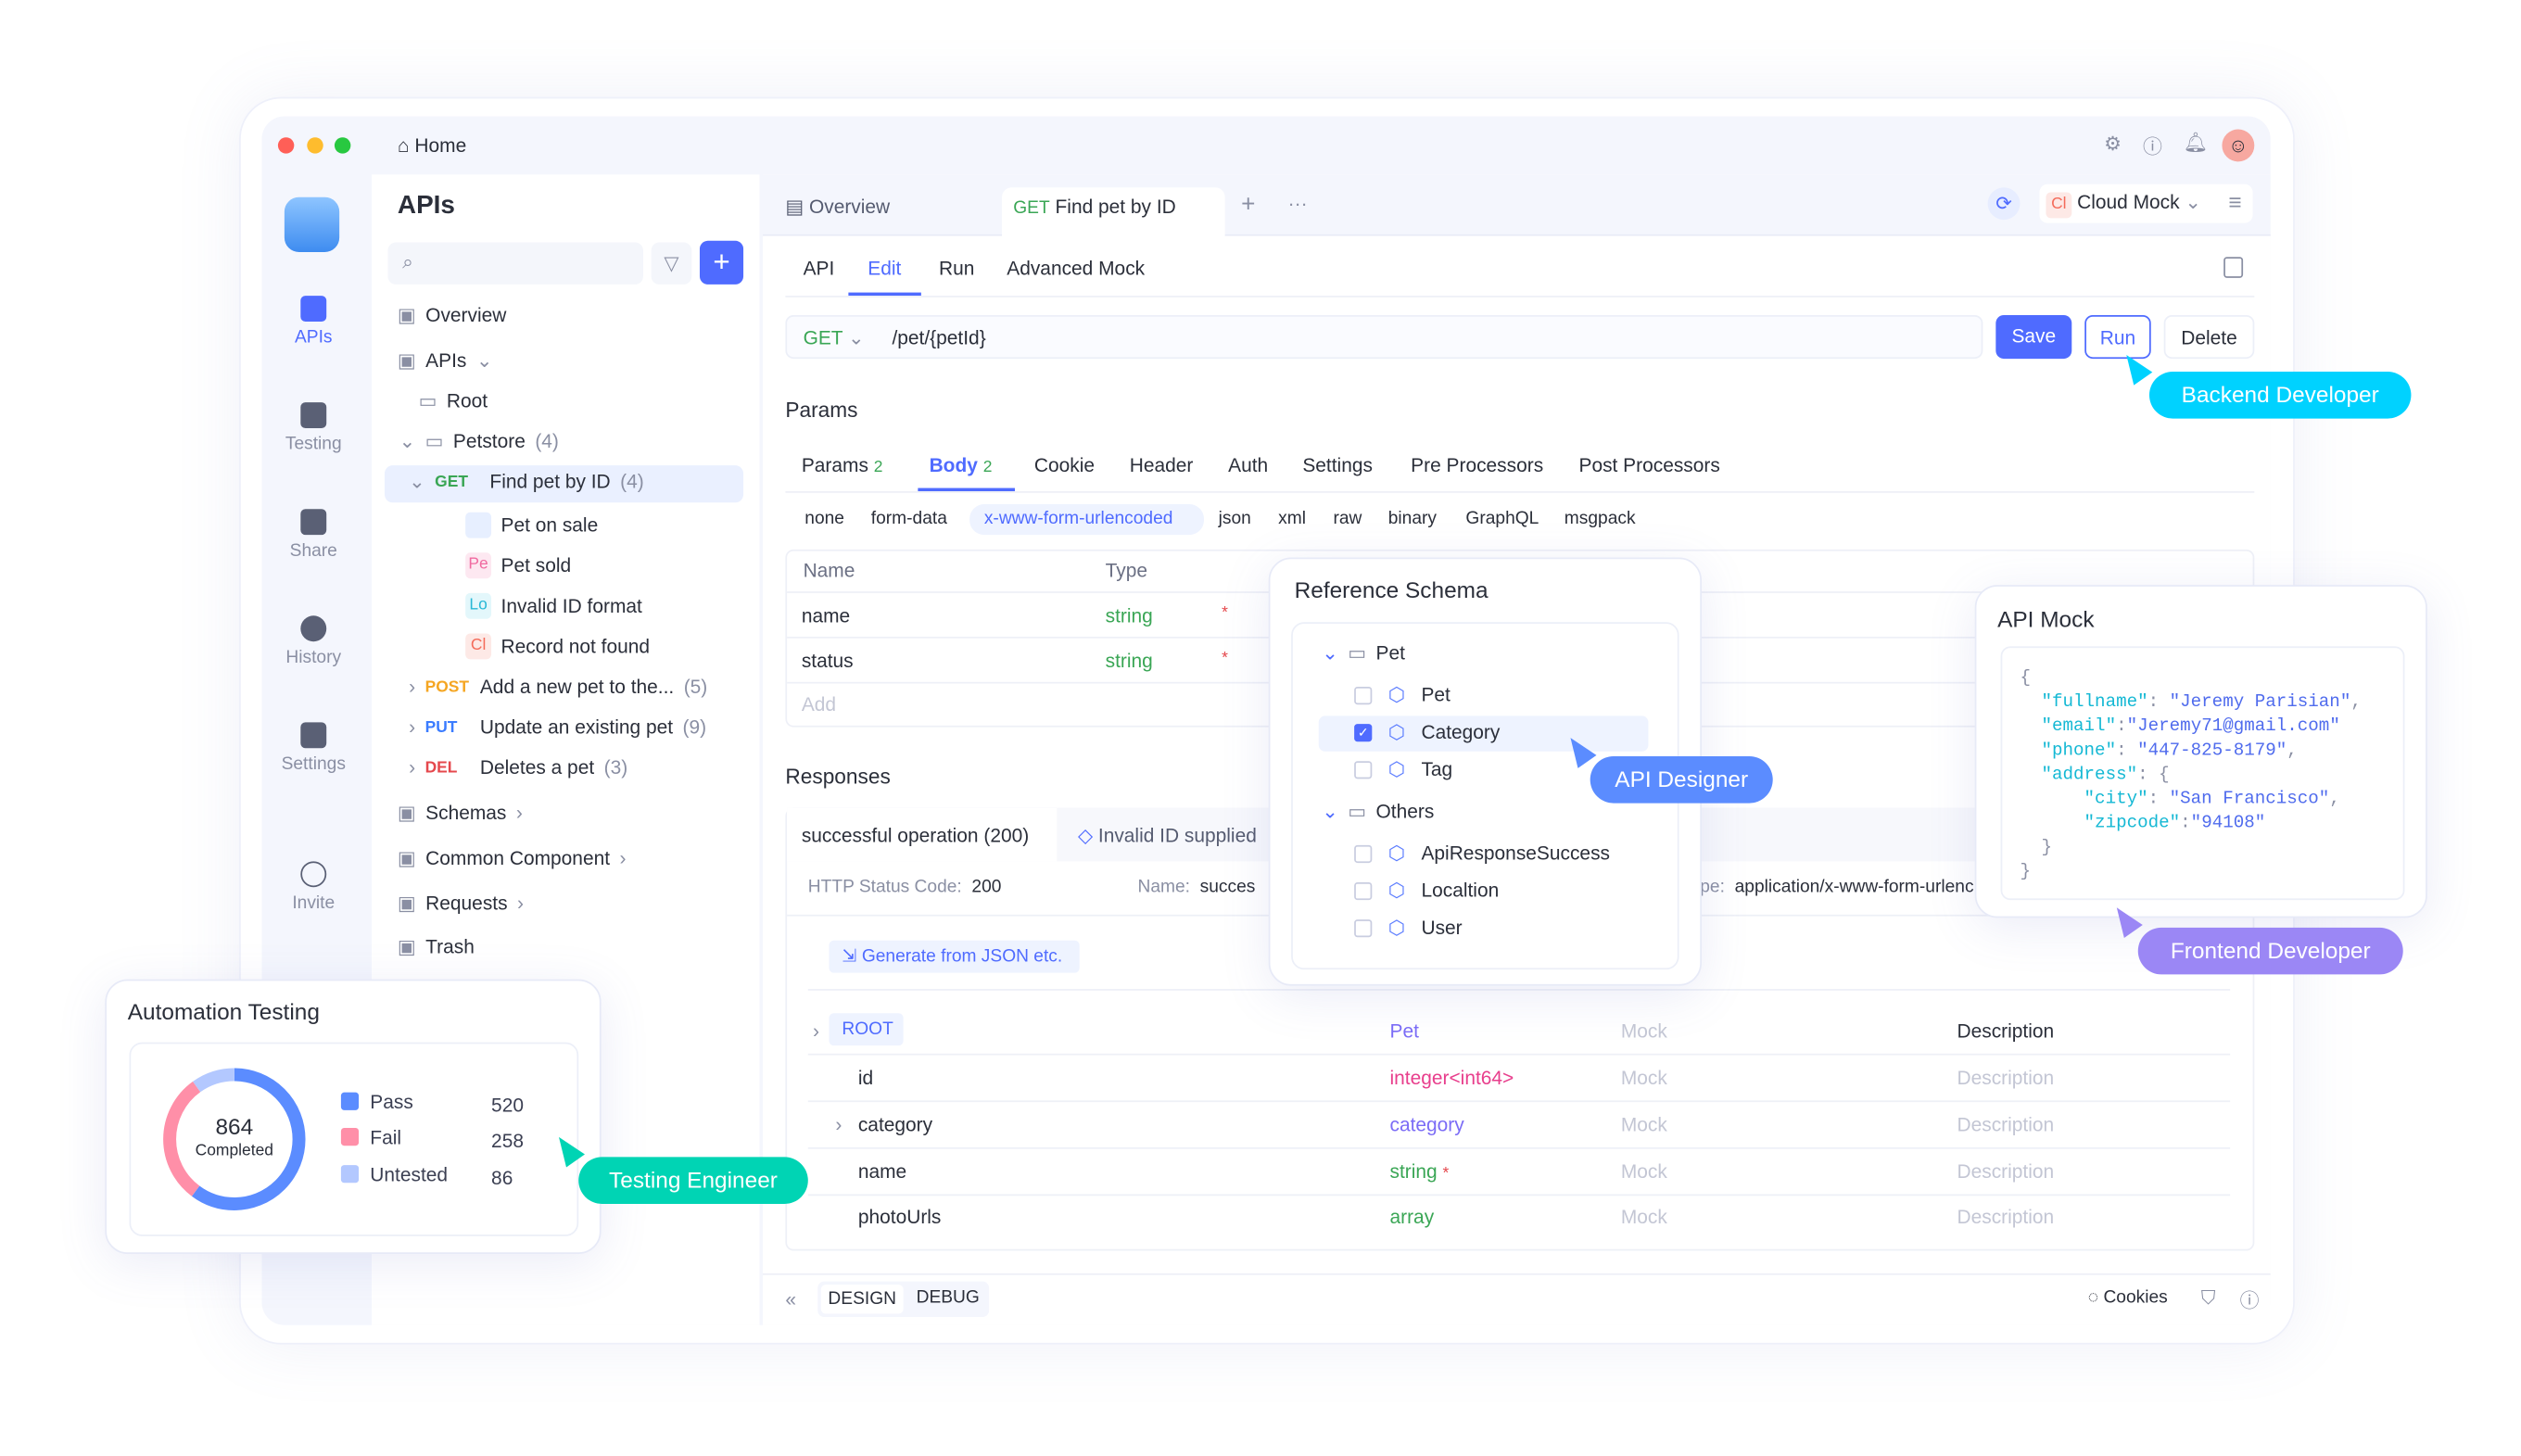  Describe the element at coordinates (827, 661) in the screenshot. I see `param-name: status` at that location.